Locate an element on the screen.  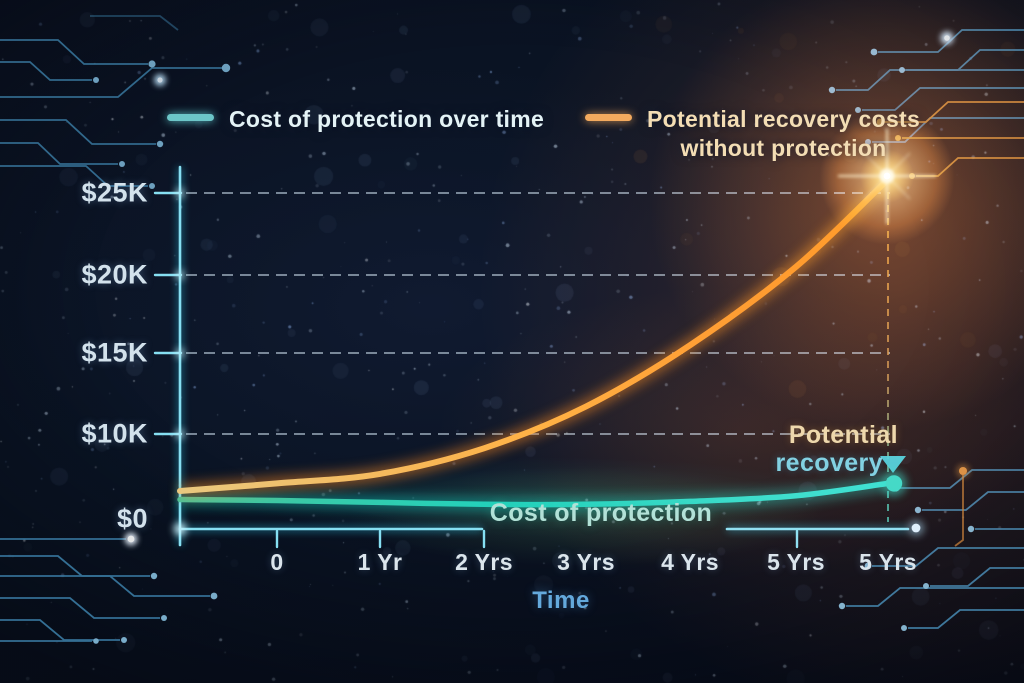
protection-curve is located at coordinates (534, 494).